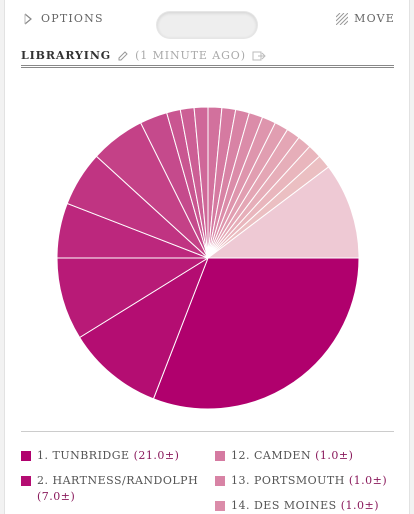  What do you see at coordinates (374, 18) in the screenshot?
I see `move-label: MOVE` at bounding box center [374, 18].